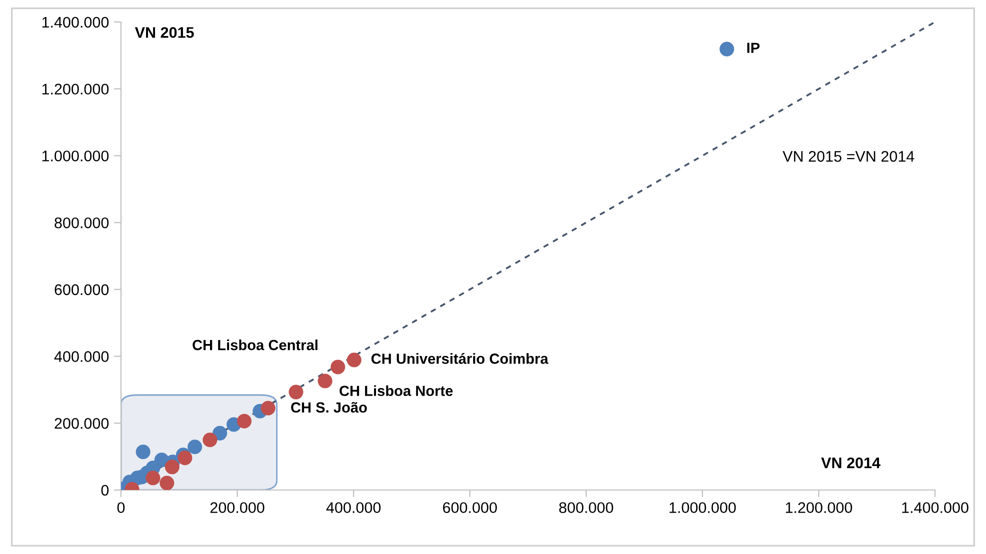  I want to click on y-tick-label: 800.000, so click(81, 222).